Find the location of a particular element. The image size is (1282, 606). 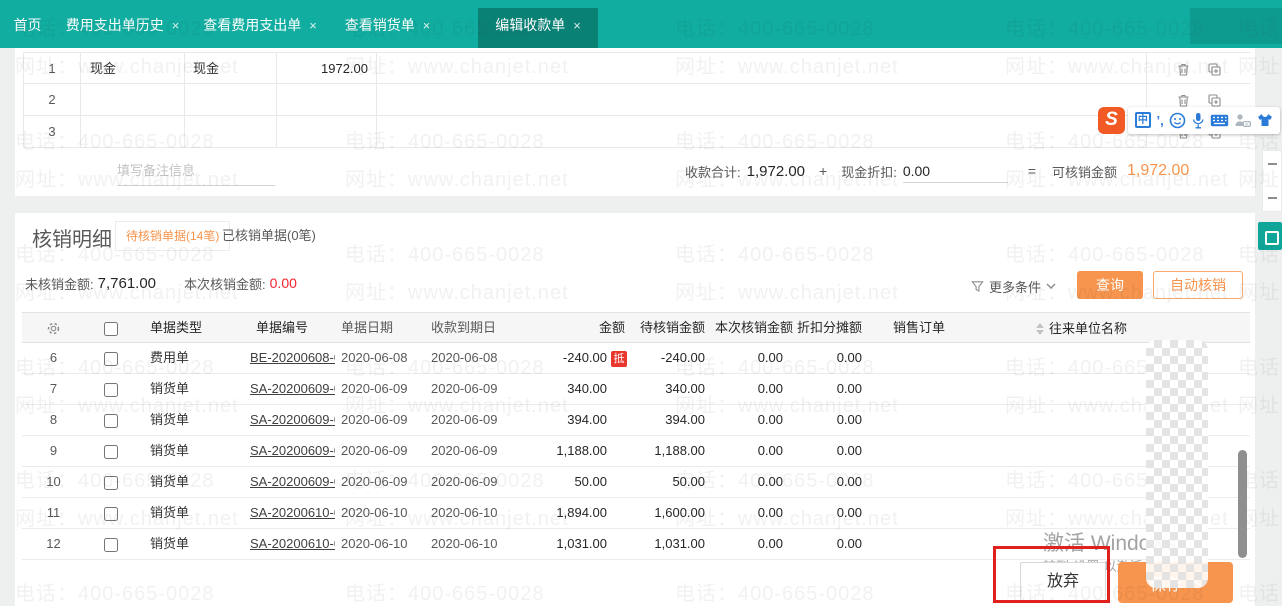

ime-keyboard-icon is located at coordinates (1219, 120).